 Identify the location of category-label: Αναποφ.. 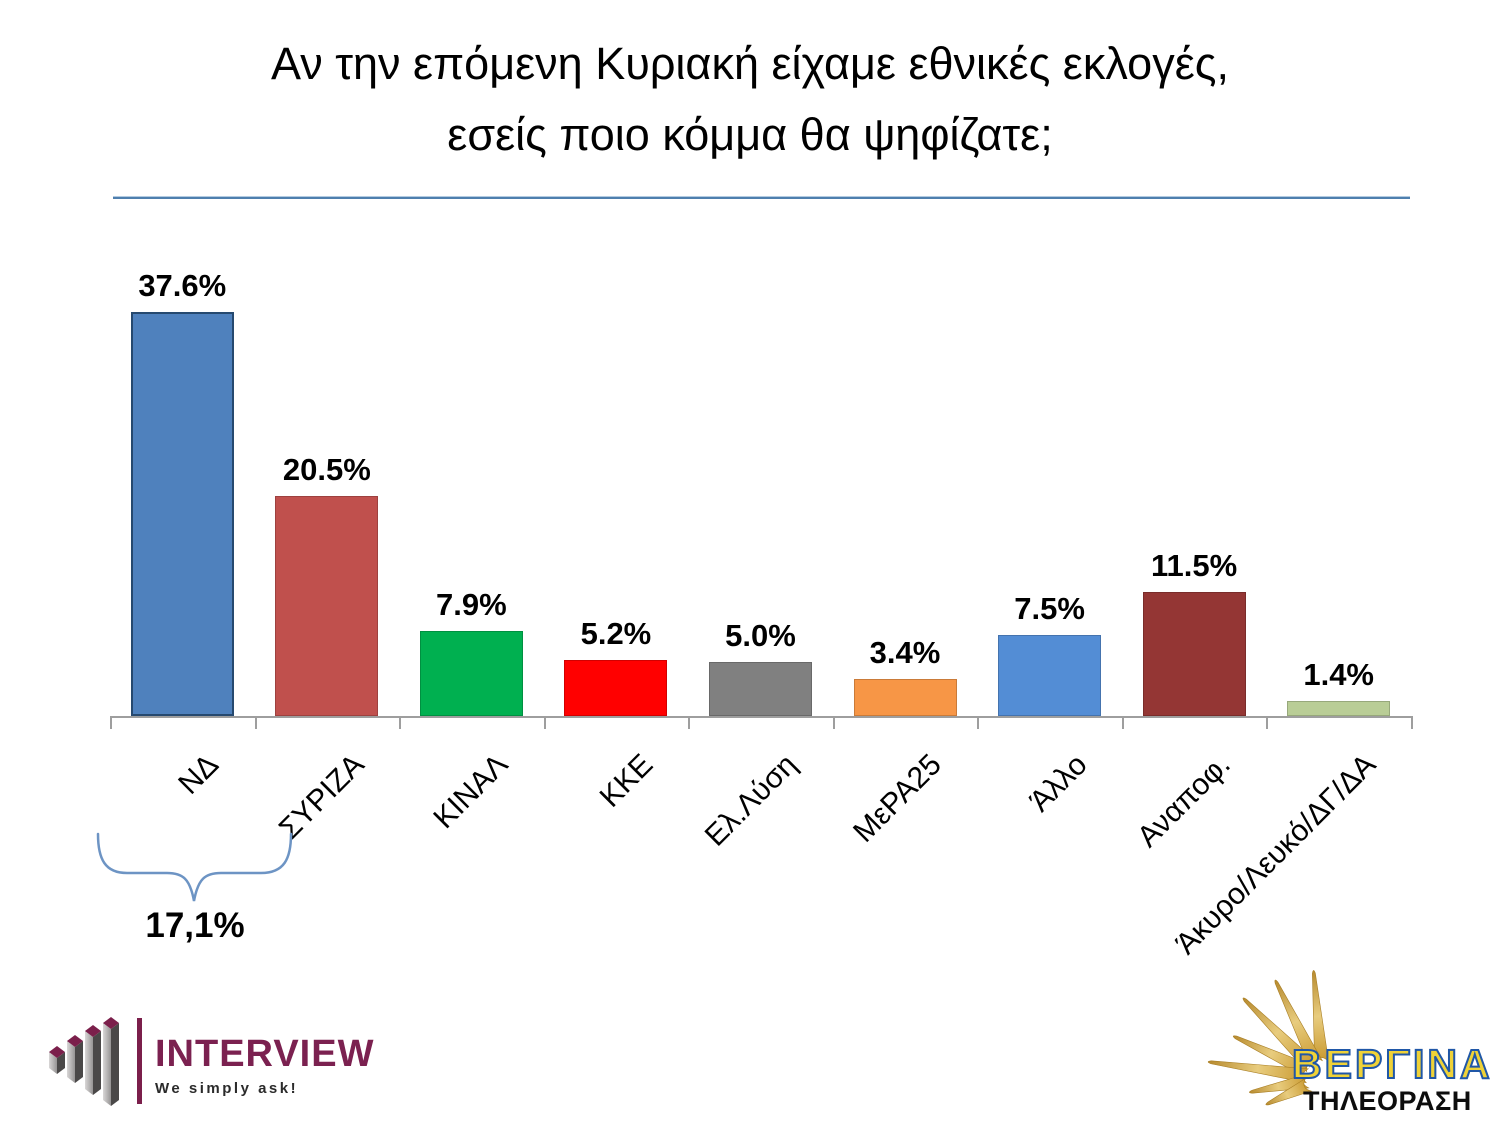
(1184, 801).